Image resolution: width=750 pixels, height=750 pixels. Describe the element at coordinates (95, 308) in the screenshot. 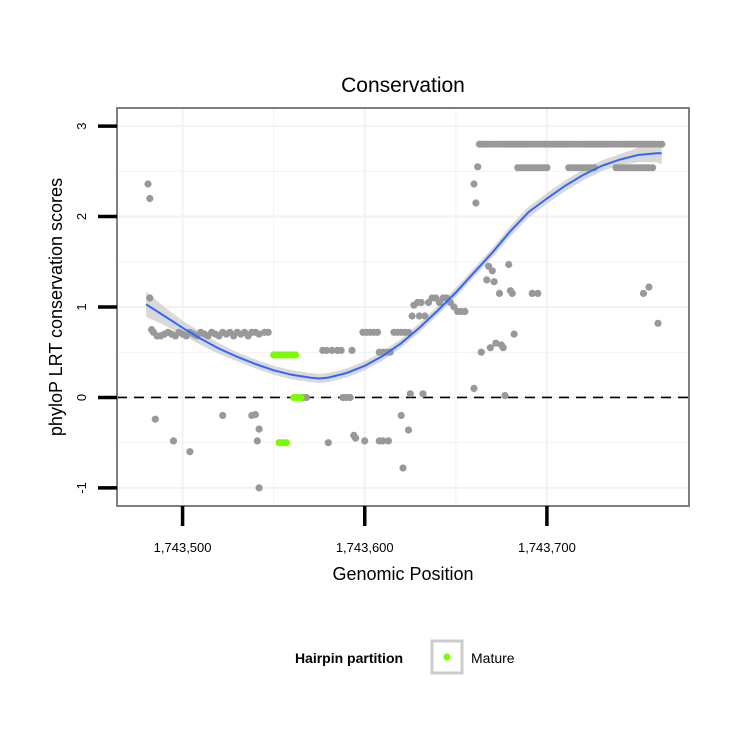

I see `y-axis: -1 0 1 2 3` at that location.